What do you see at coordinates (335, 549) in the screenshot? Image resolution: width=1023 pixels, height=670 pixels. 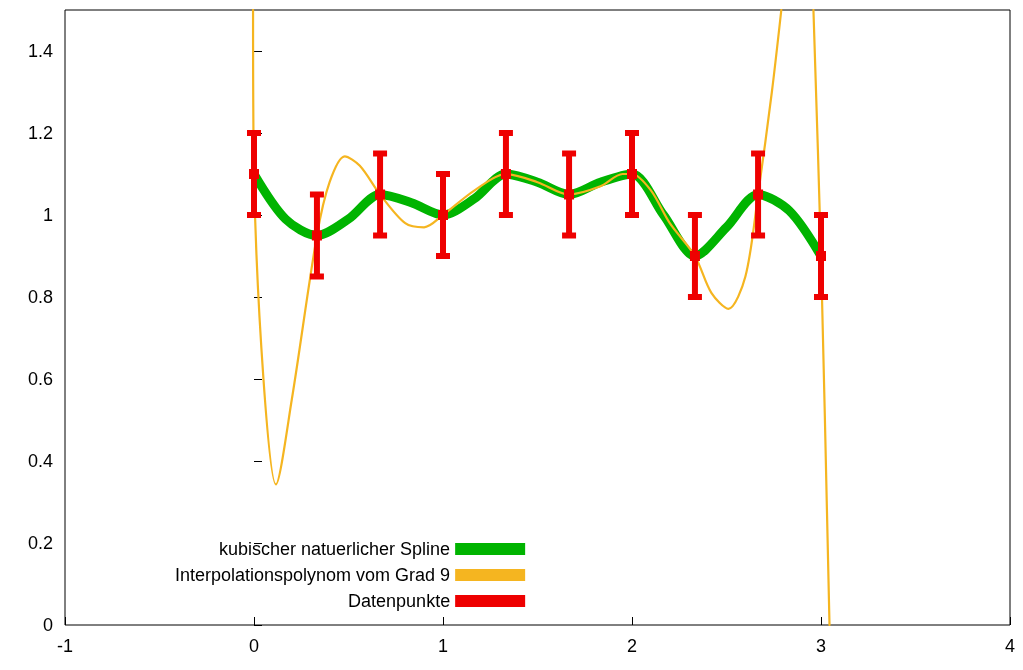 I see `legend-label: kubischer natuerlicher Spline` at bounding box center [335, 549].